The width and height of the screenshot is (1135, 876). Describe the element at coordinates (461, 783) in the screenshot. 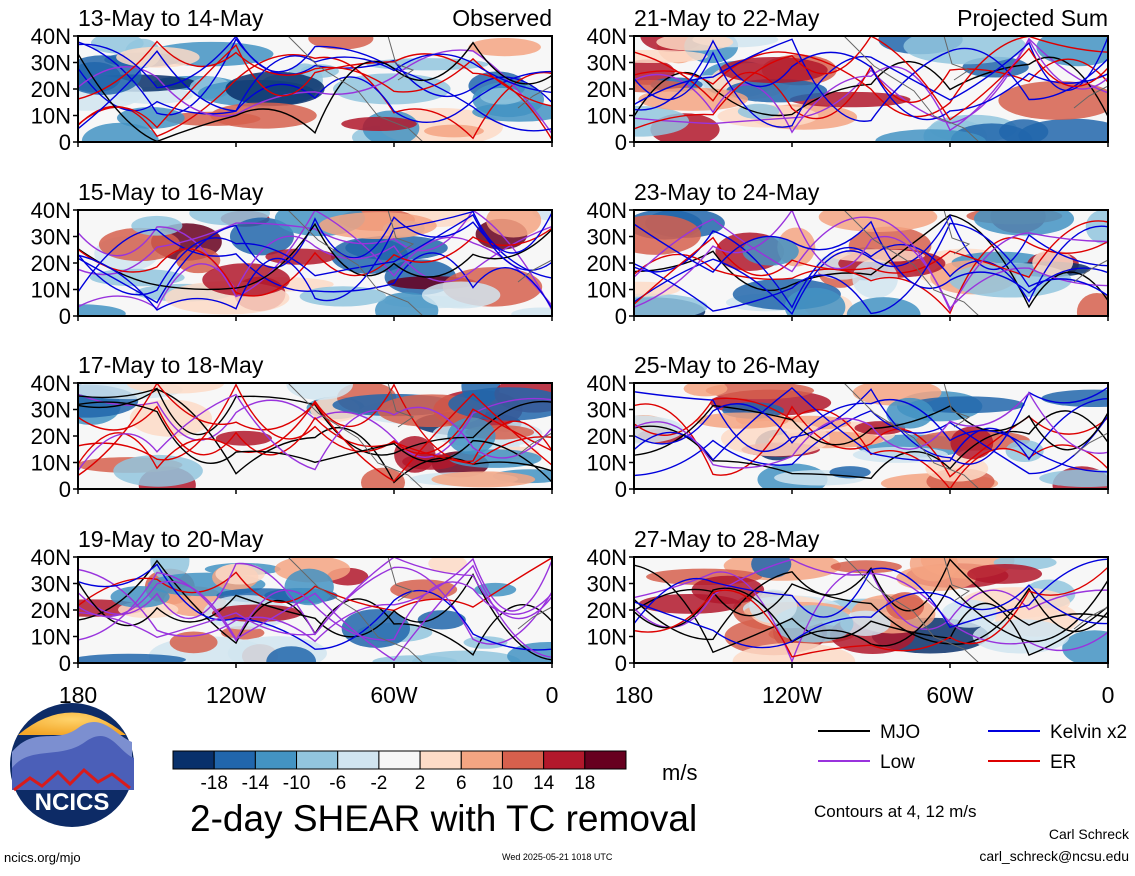

I see `colorbar-tick-label: 6` at that location.